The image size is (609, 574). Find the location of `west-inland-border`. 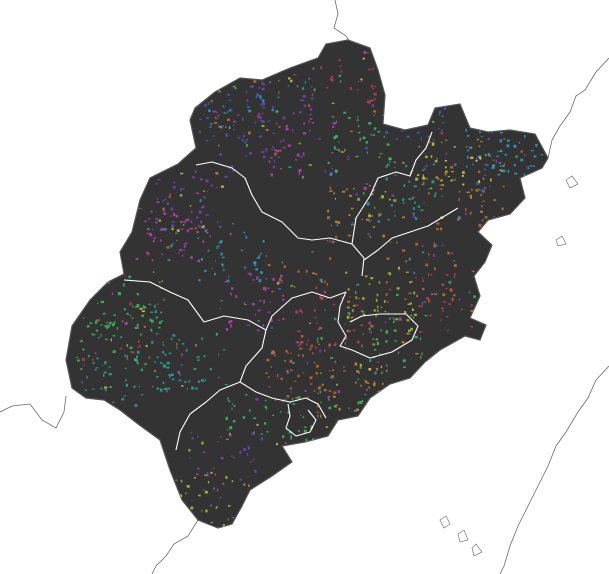

west-inland-border is located at coordinates (33, 412).